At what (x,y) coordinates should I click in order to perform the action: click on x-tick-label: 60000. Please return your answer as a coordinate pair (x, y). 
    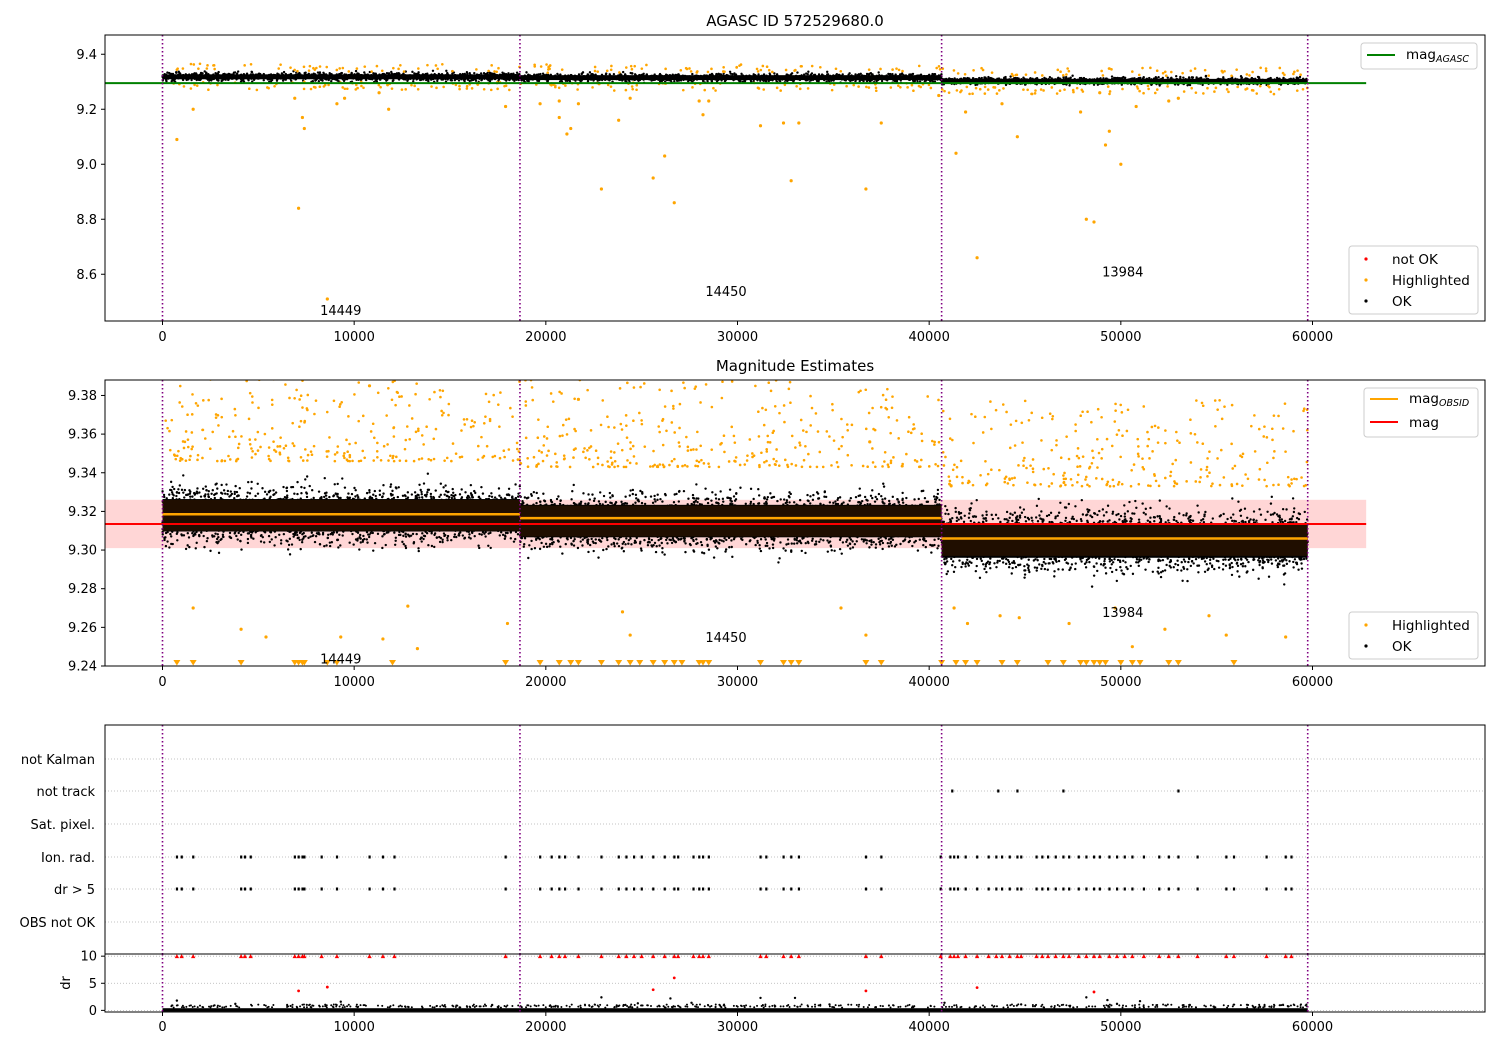
    Looking at the image, I should click on (1312, 337).